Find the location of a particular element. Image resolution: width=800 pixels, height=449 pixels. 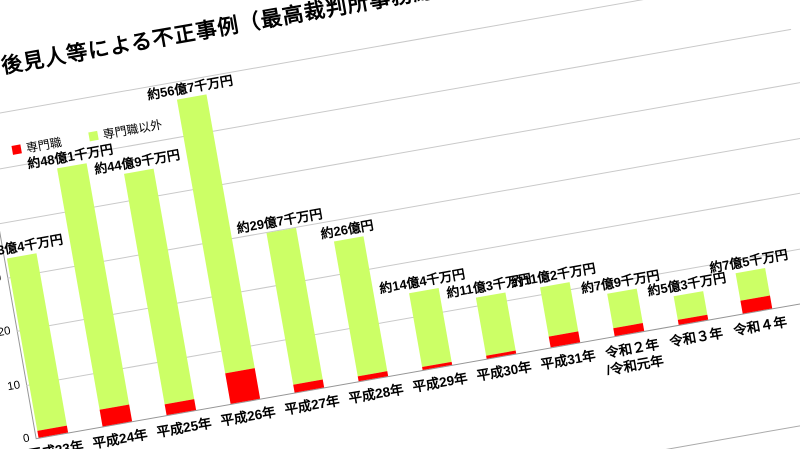

x-axis-label-line: 令和４年 is located at coordinates (760, 326).